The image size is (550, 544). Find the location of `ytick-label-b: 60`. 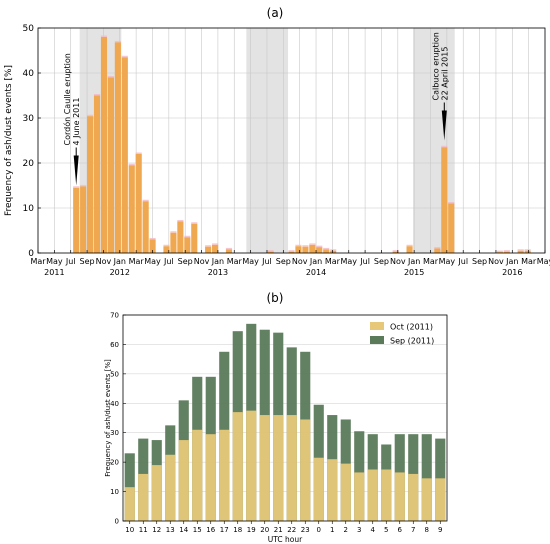

ytick-label-b: 60 is located at coordinates (114, 345).